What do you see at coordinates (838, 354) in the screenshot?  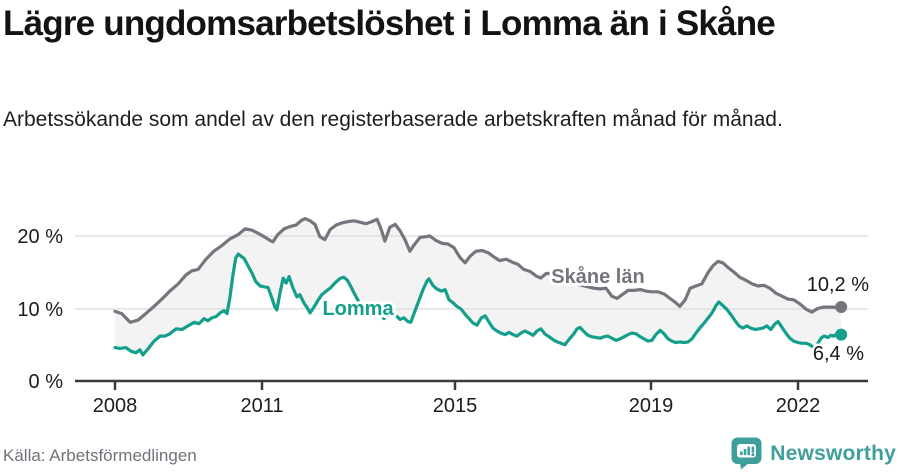 I see `lomma-end-value: 6,4 %` at bounding box center [838, 354].